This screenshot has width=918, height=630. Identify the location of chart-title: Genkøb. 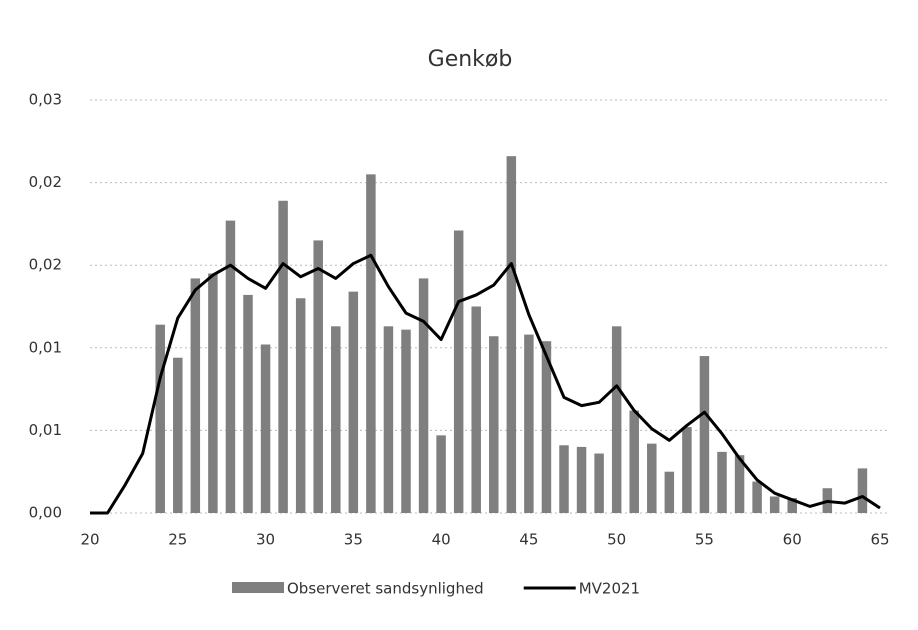
(470, 59).